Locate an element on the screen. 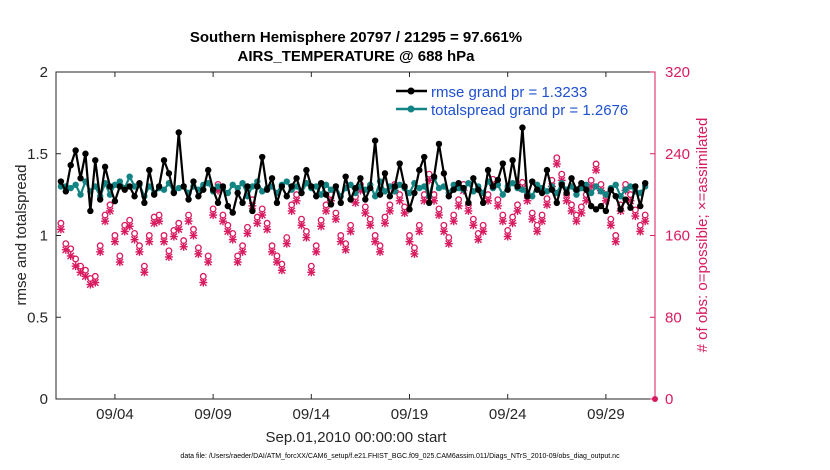  x-tick-label: 09/09 is located at coordinates (213, 414).